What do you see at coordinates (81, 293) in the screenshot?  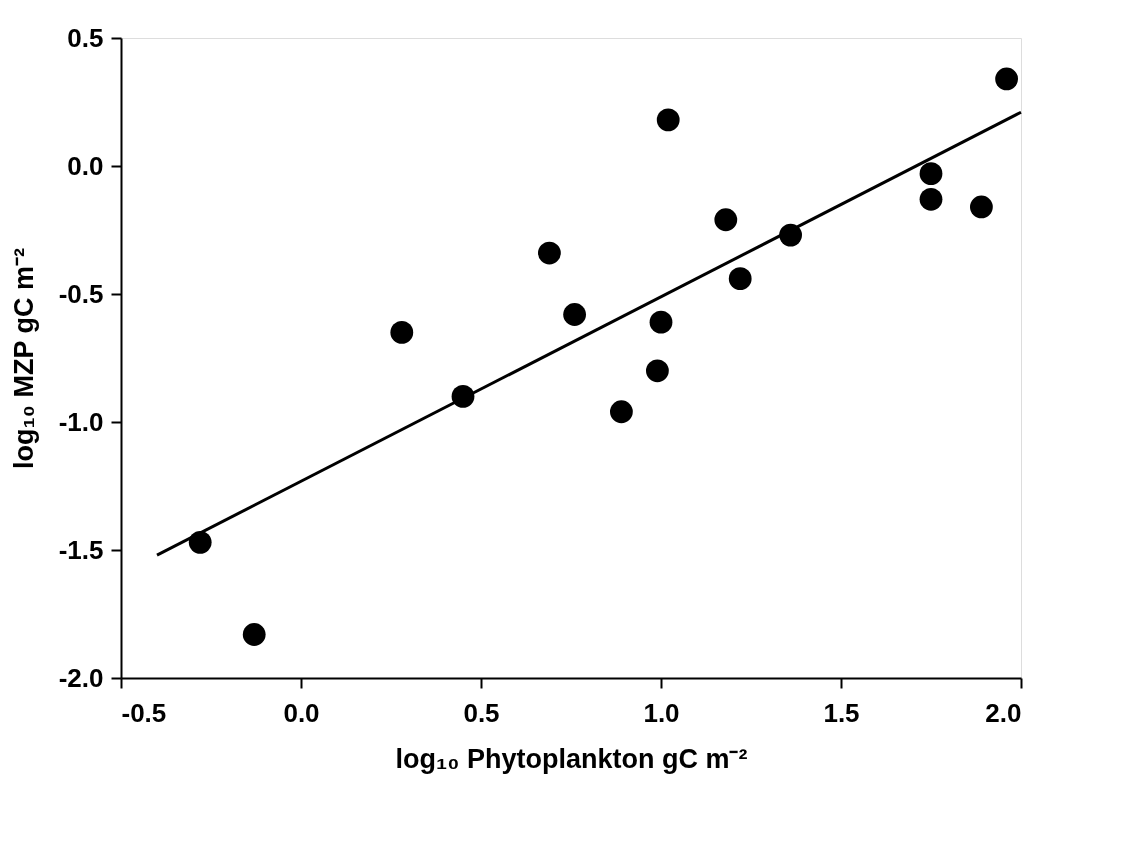 I see `y-tick-label: -0.5` at bounding box center [81, 293].